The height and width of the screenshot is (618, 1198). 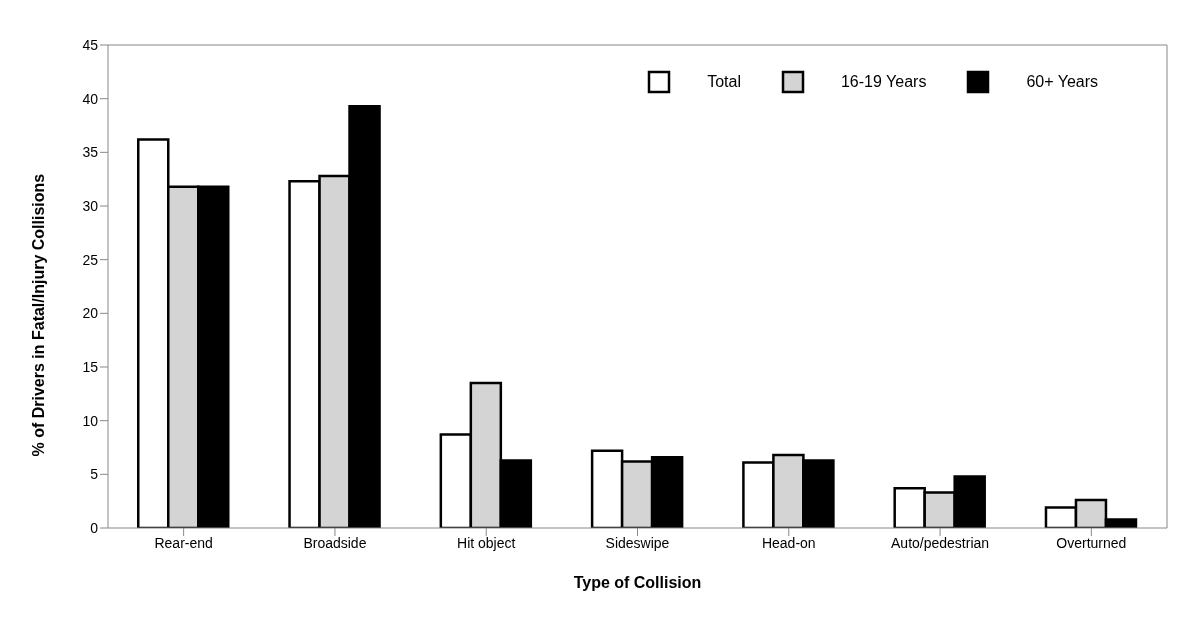 I want to click on x-tick-label: Broadside, so click(x=335, y=542).